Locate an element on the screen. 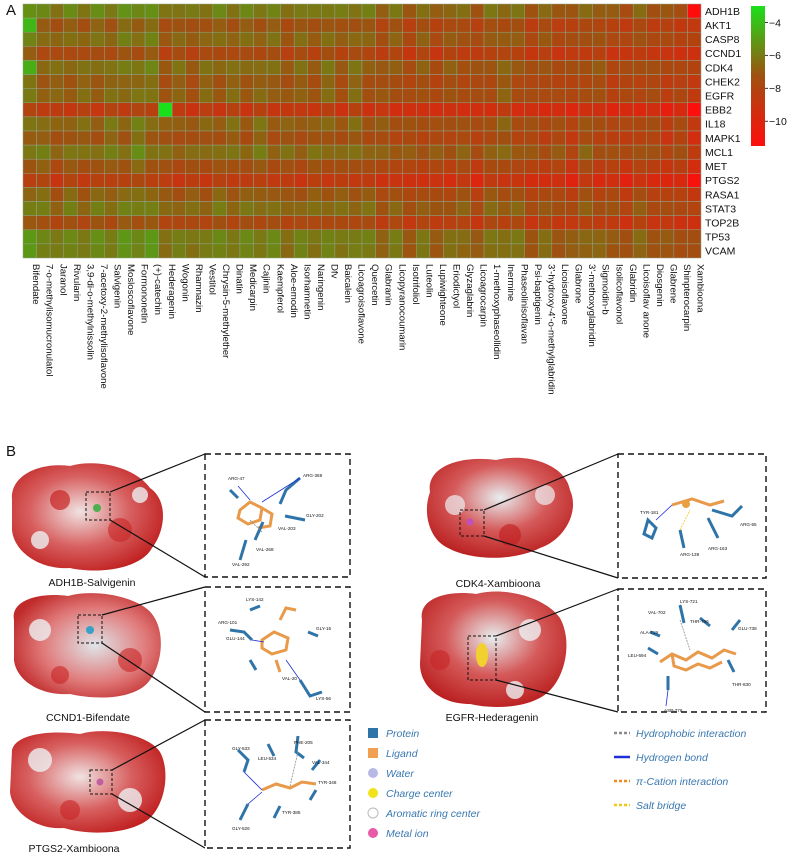 The height and width of the screenshot is (858, 787). column-label: Cajinin is located at coordinates (266, 278).